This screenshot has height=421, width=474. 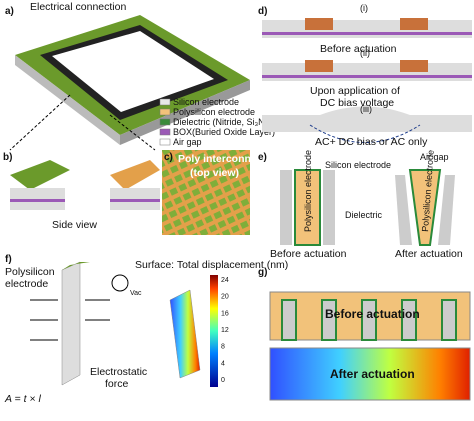 What do you see at coordinates (120, 283) in the screenshot?
I see `source` at bounding box center [120, 283].